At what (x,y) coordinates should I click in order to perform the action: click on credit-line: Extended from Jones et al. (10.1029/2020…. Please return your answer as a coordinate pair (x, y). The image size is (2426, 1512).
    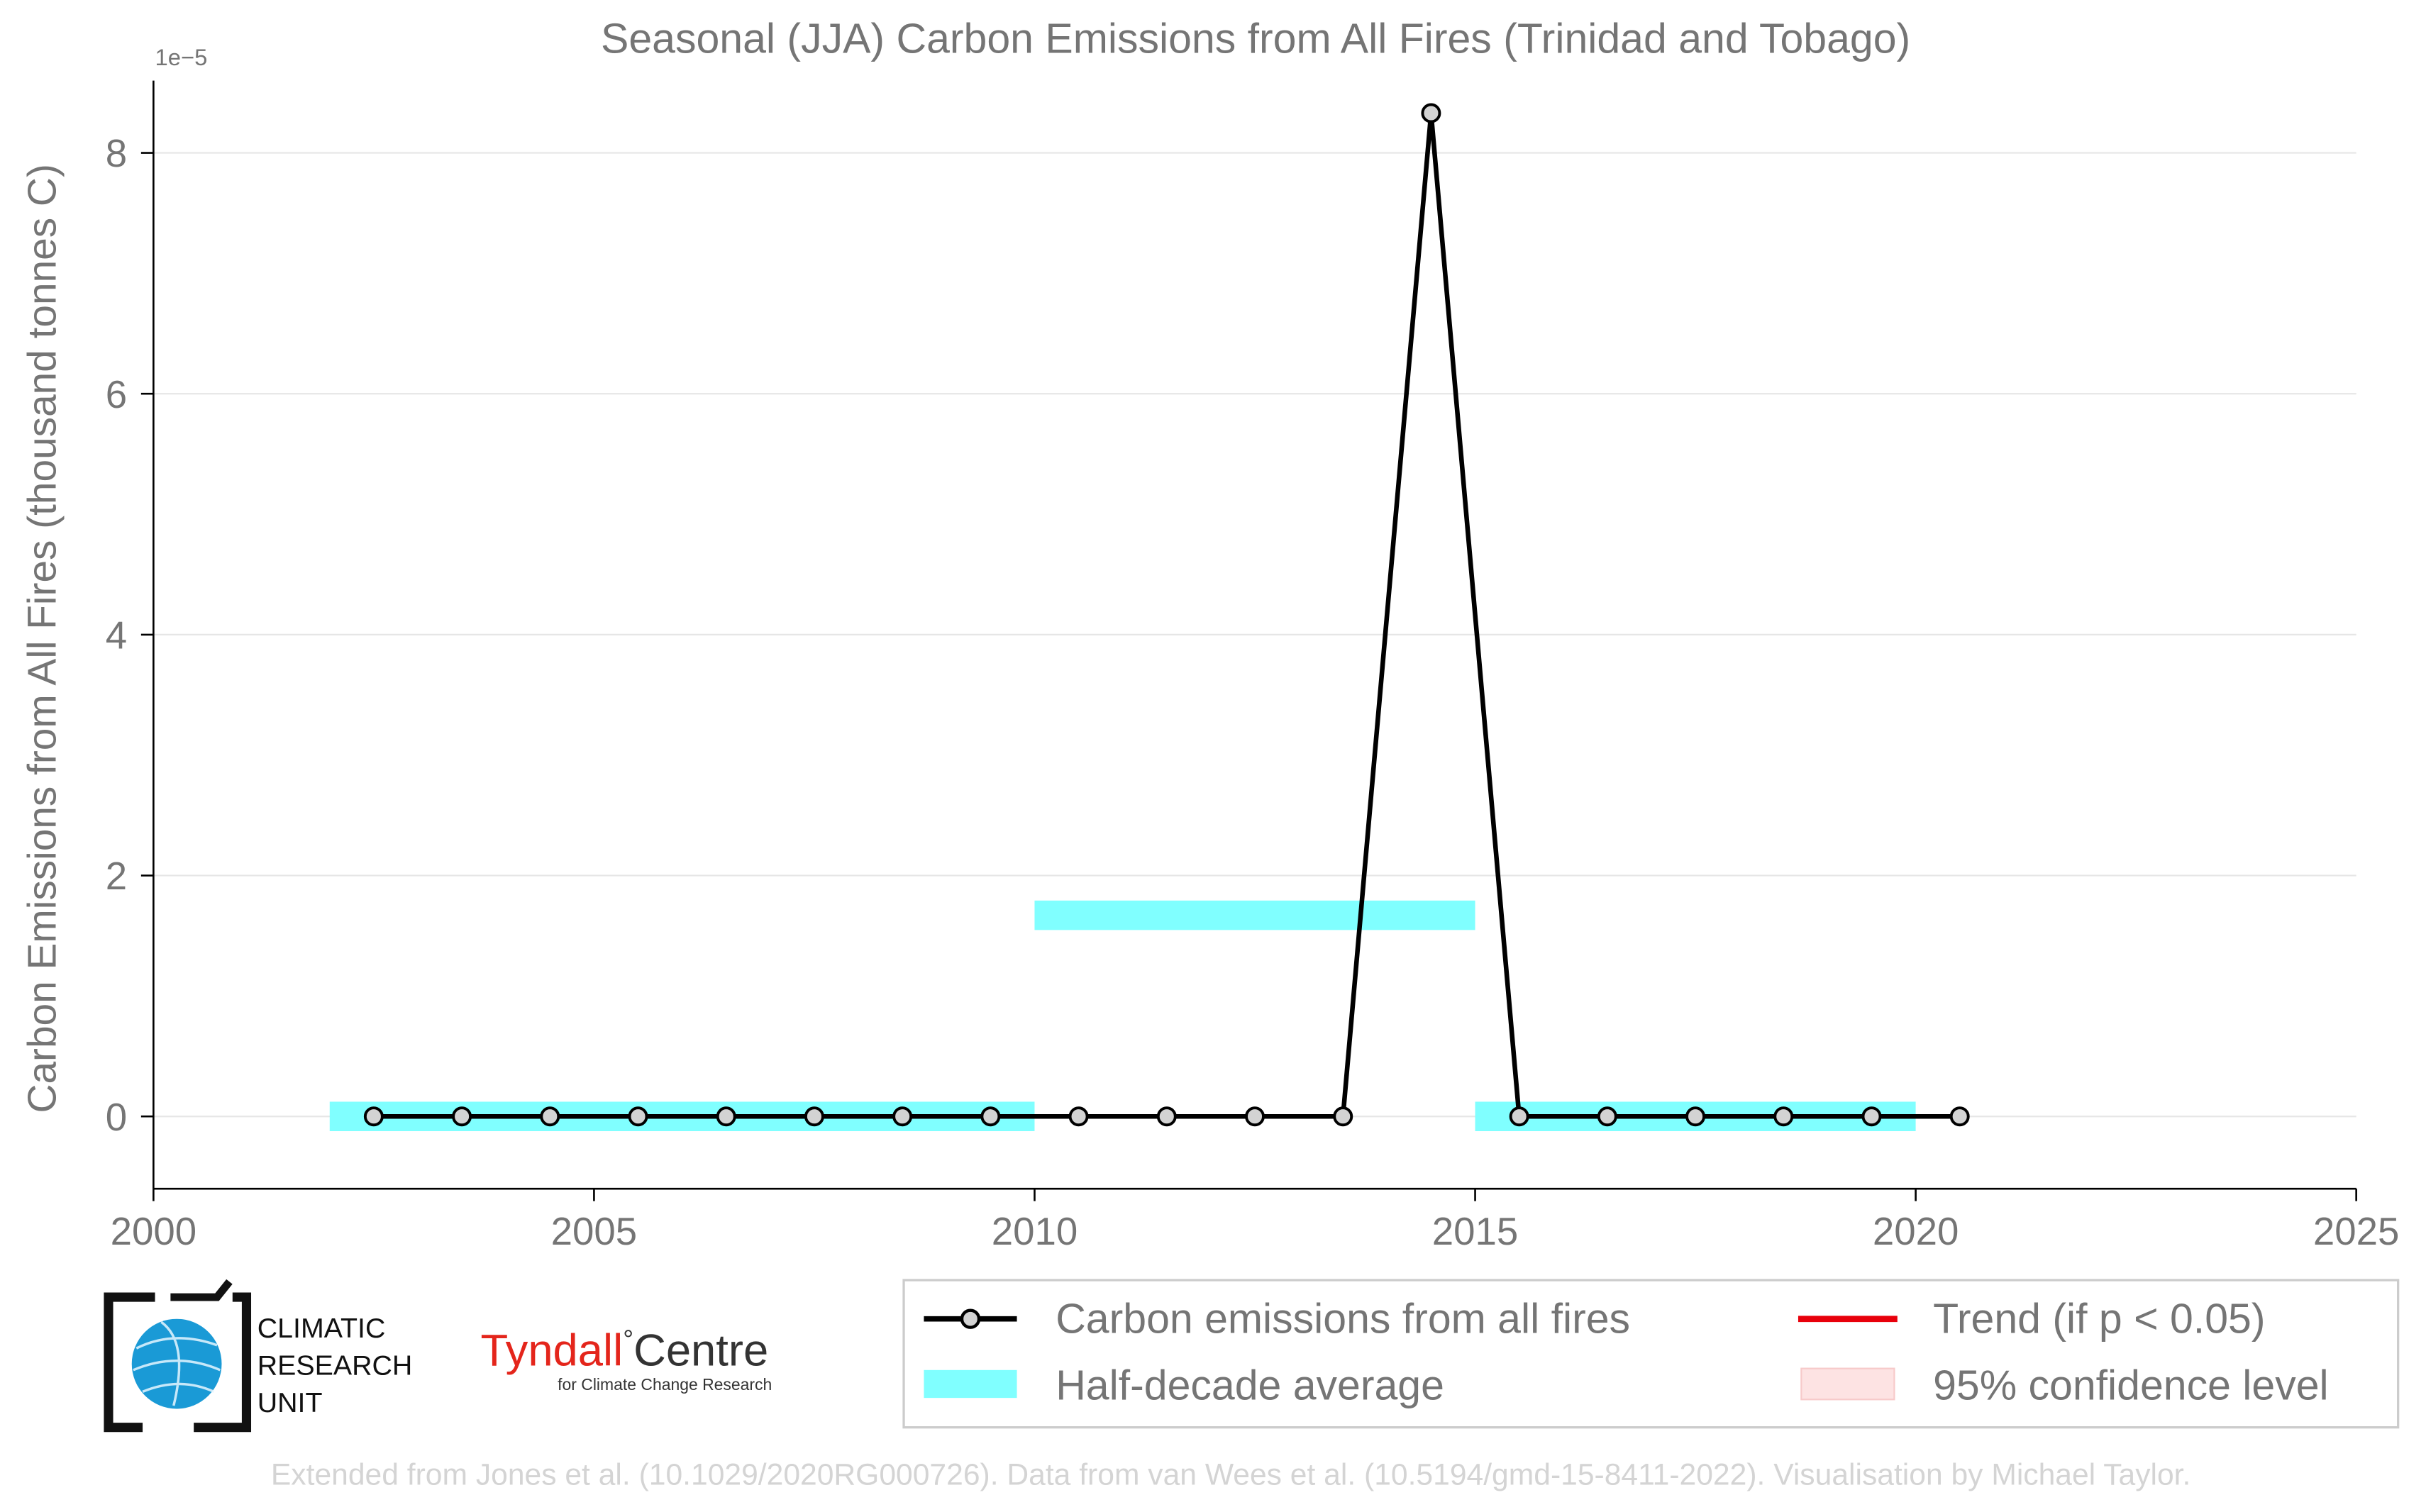
    Looking at the image, I should click on (1231, 1475).